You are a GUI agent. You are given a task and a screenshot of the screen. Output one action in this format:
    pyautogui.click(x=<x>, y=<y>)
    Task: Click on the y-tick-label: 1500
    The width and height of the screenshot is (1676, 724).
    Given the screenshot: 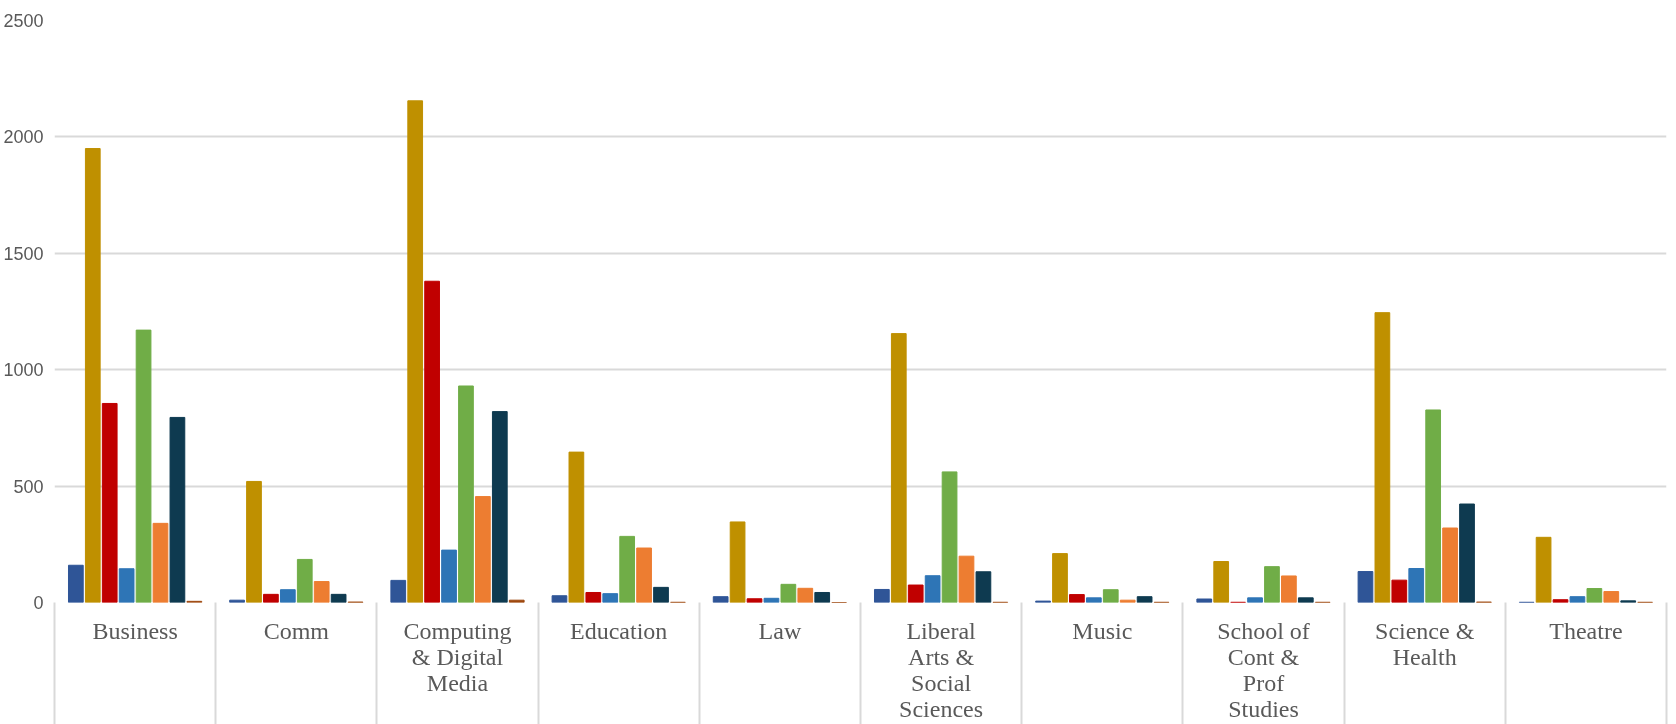 What is the action you would take?
    pyautogui.click(x=23, y=253)
    